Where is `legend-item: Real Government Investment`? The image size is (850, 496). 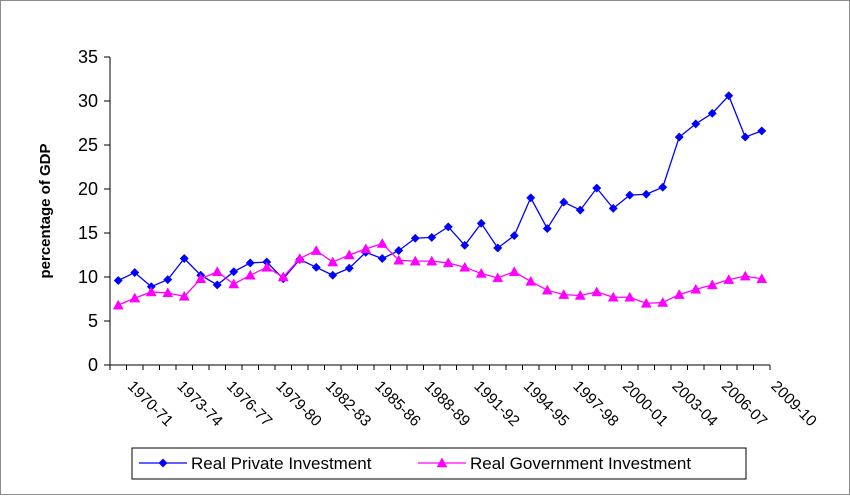 legend-item: Real Government Investment is located at coordinates (554, 463).